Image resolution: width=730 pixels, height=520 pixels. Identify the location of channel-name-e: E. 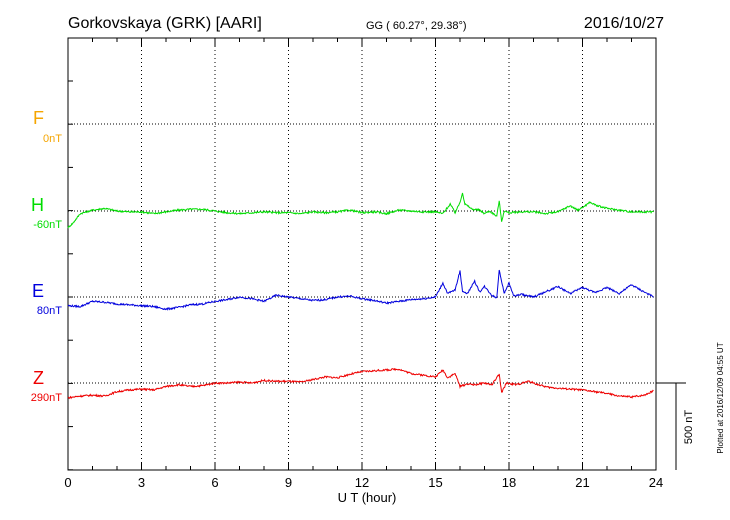
(38, 291).